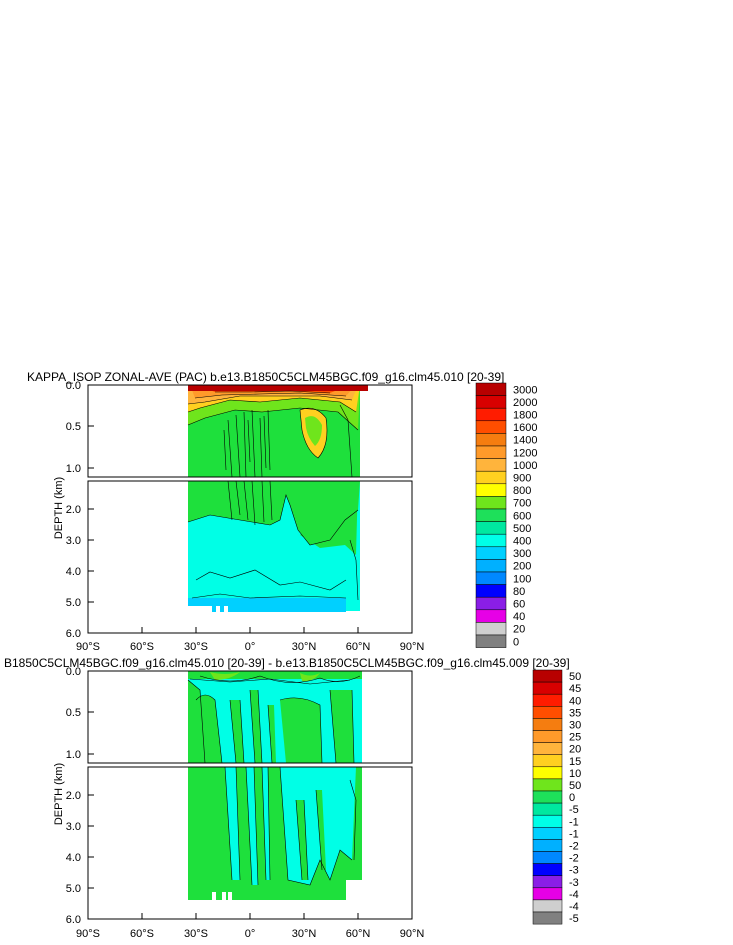 The image size is (733, 945). What do you see at coordinates (313, 431) in the screenshot?
I see `green-blob` at bounding box center [313, 431].